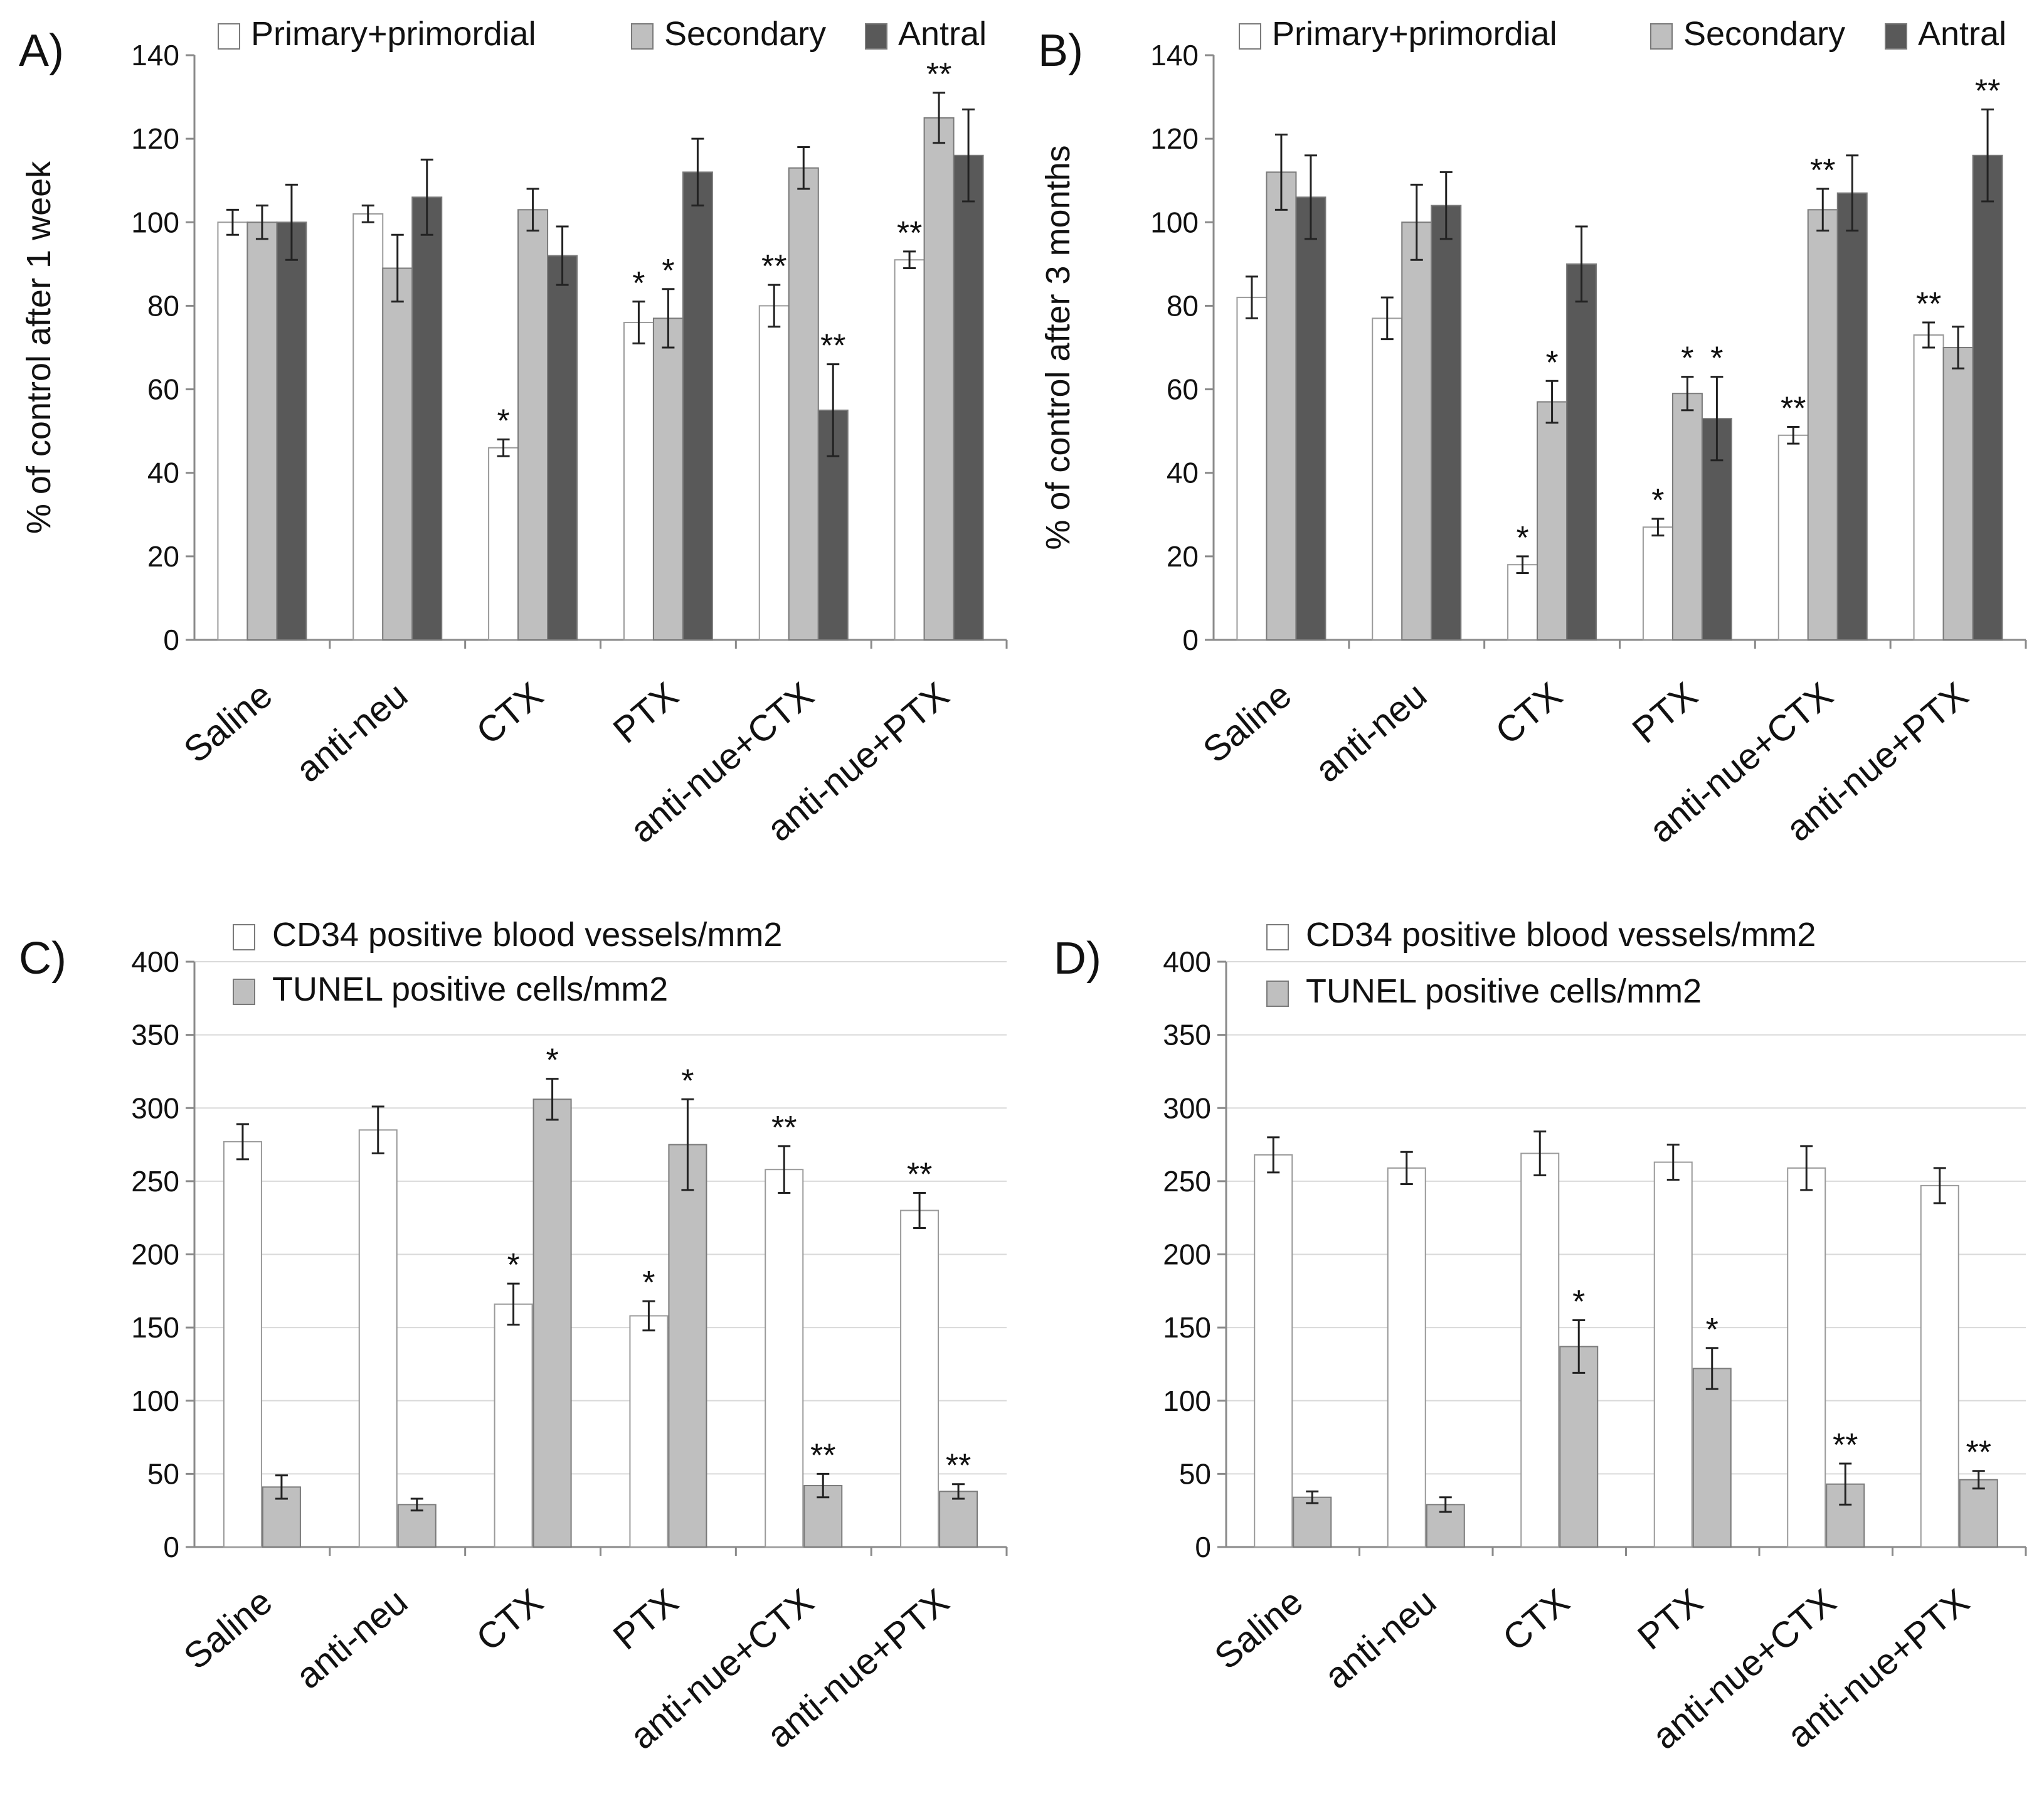 This screenshot has width=2044, height=1808. I want to click on panel-c-y-tick-label: 300, so click(155, 1108).